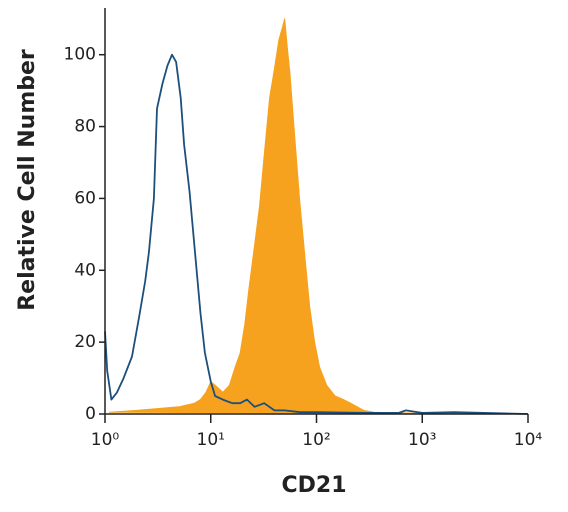 The width and height of the screenshot is (568, 512). Describe the element at coordinates (90, 414) in the screenshot. I see `y-tick-label: 0` at that location.